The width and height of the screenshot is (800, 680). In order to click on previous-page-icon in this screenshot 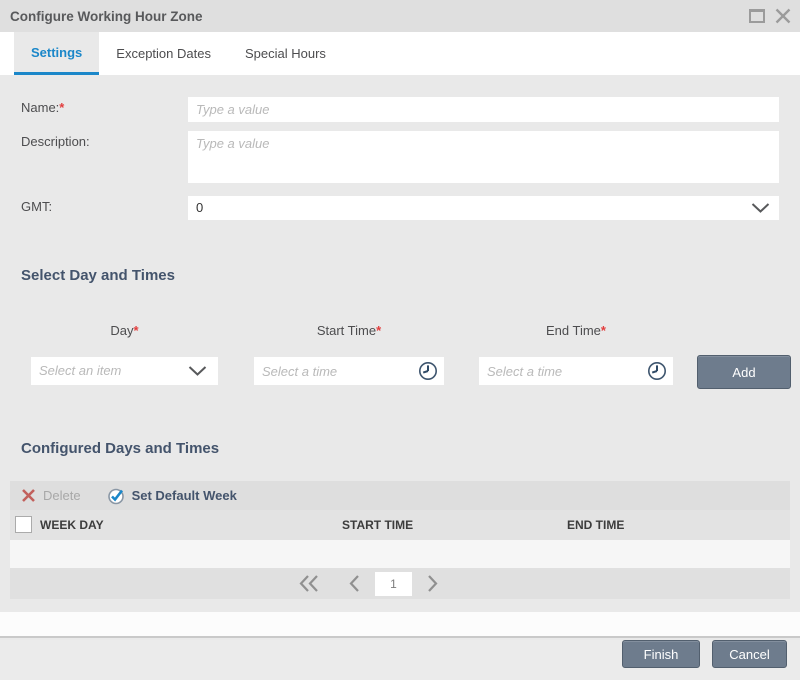, I will do `click(354, 583)`.